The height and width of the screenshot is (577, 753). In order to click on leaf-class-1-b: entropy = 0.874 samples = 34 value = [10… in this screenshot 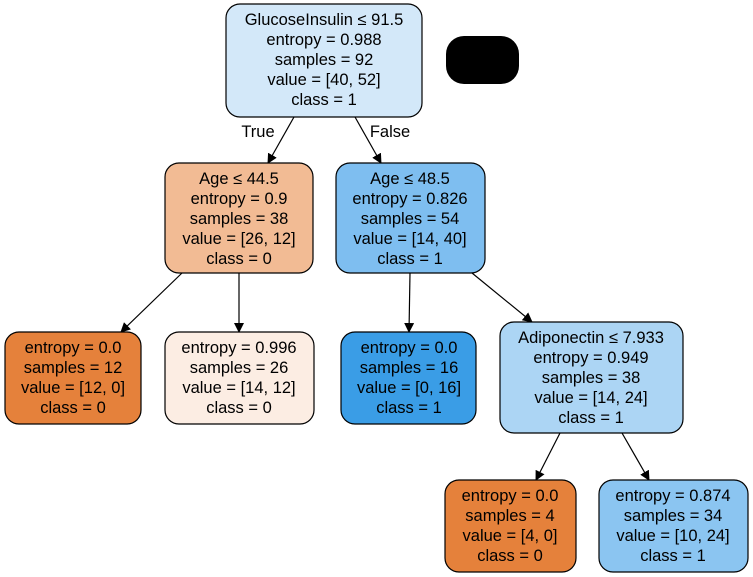, I will do `click(673, 526)`.